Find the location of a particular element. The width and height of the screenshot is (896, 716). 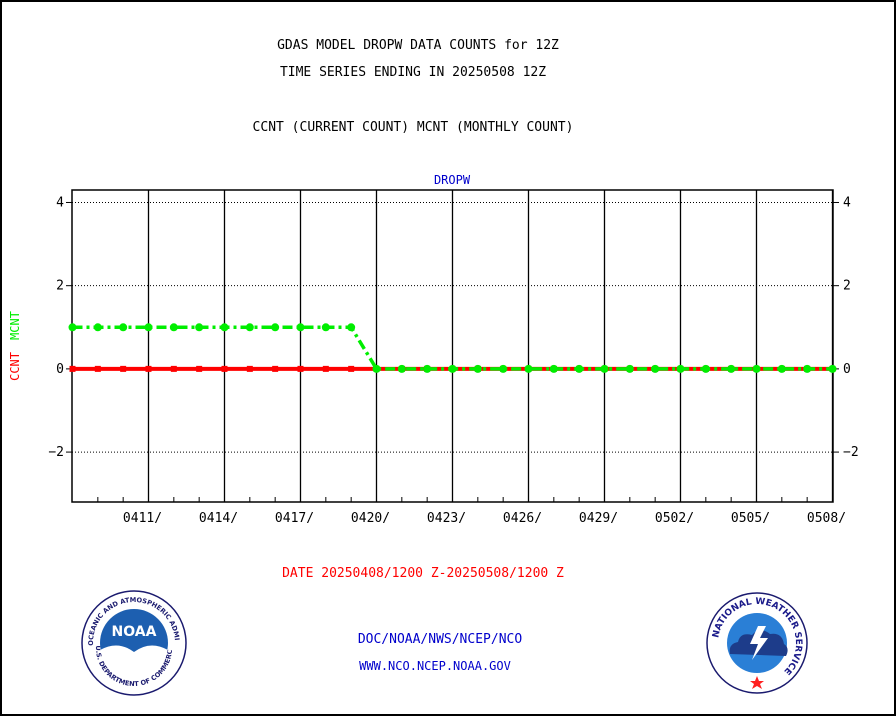

x-tick-label: 0429/ is located at coordinates (598, 518).